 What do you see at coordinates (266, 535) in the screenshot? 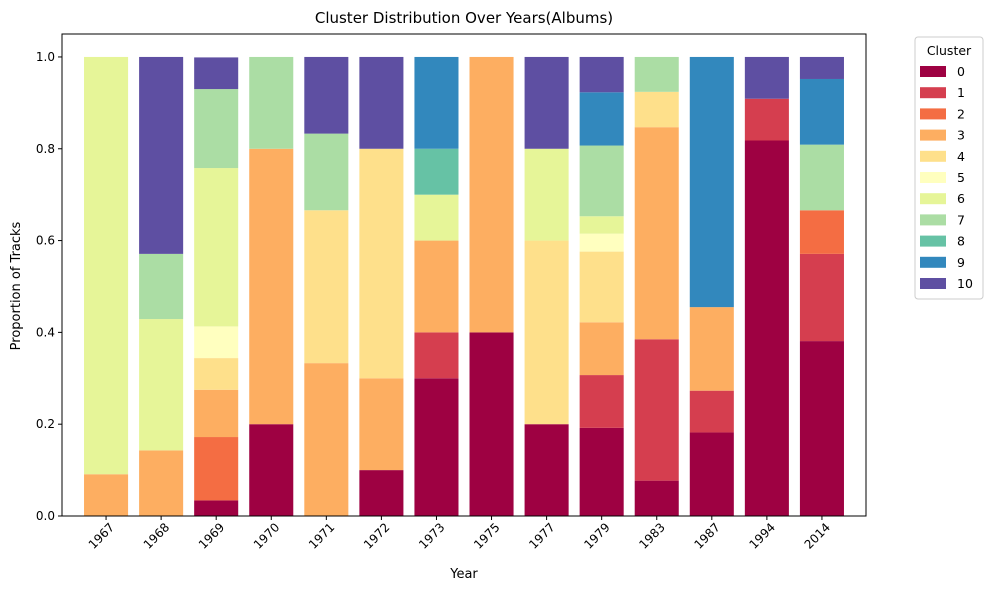
I see `x-tick-label: 1970` at bounding box center [266, 535].